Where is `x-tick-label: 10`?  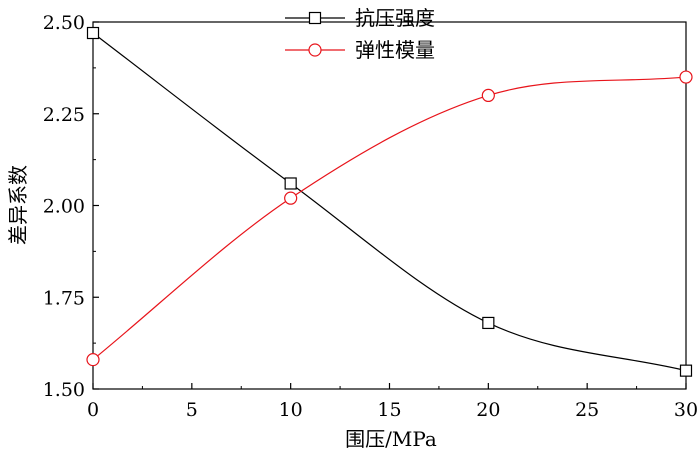 x-tick-label: 10 is located at coordinates (291, 410).